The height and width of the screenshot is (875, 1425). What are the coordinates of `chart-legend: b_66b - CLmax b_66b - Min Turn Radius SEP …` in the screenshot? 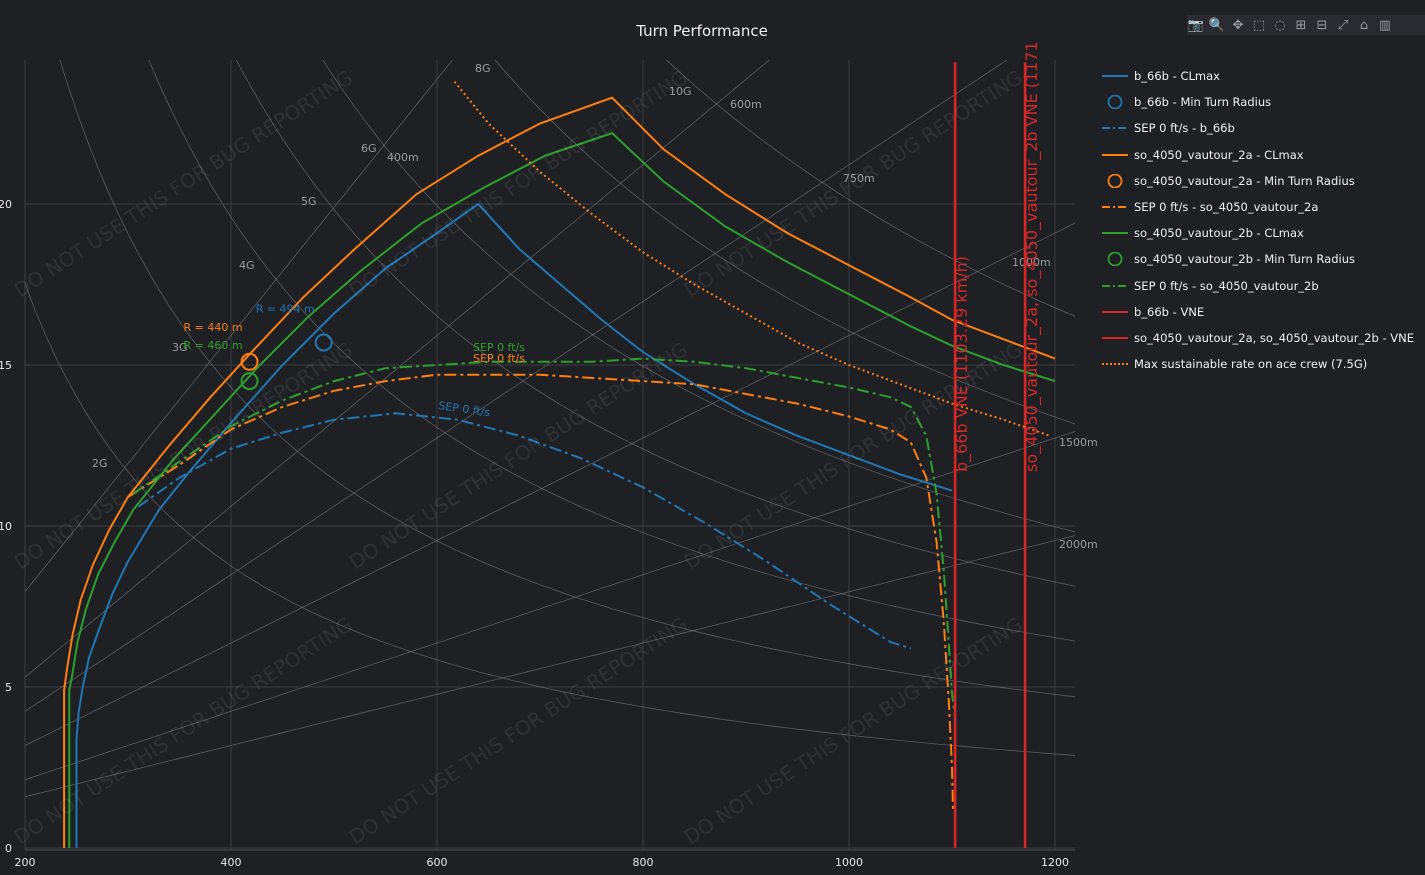 It's located at (1262, 220).